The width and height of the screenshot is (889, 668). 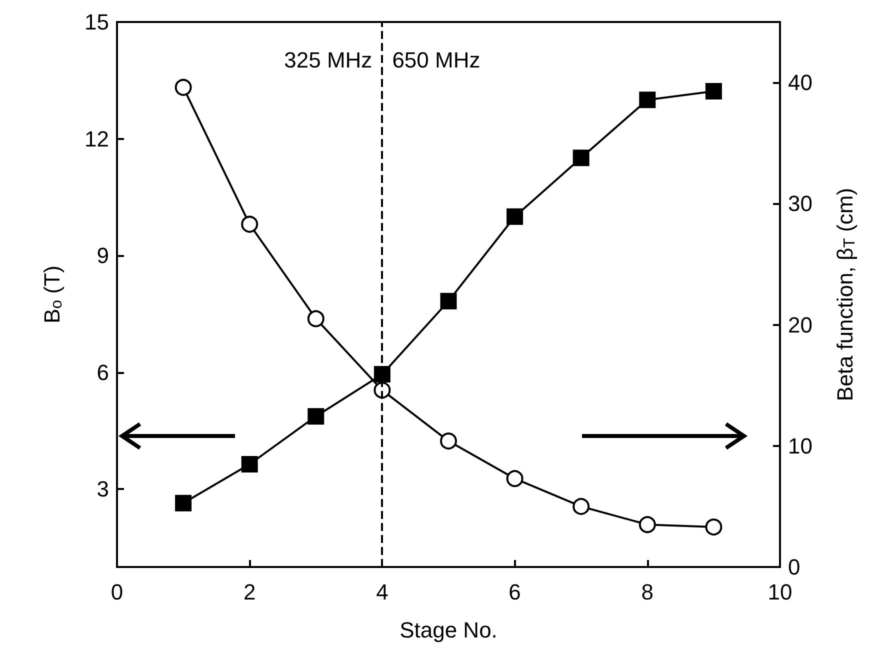 What do you see at coordinates (514, 592) in the screenshot?
I see `x-tick-label: 6` at bounding box center [514, 592].